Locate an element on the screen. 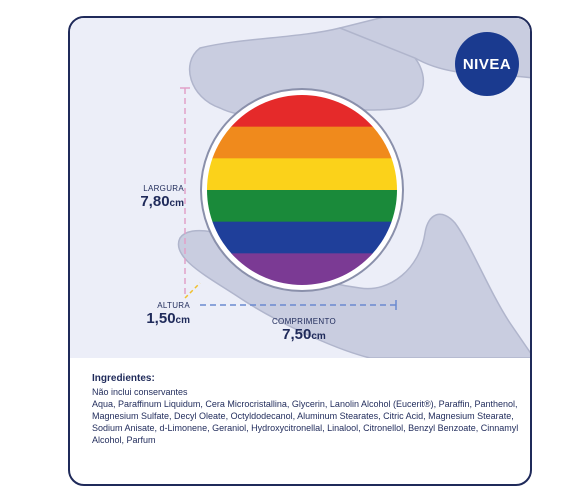  logo-text: NIVEA is located at coordinates (487, 64).